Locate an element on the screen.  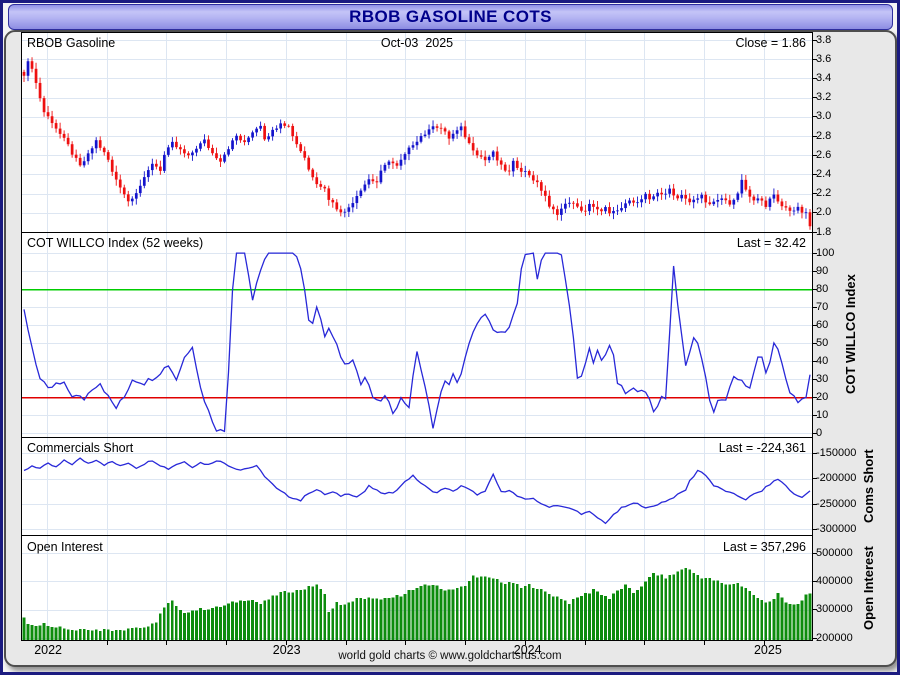
y-axis-tick-label: 500000 is located at coordinates (834, 552).